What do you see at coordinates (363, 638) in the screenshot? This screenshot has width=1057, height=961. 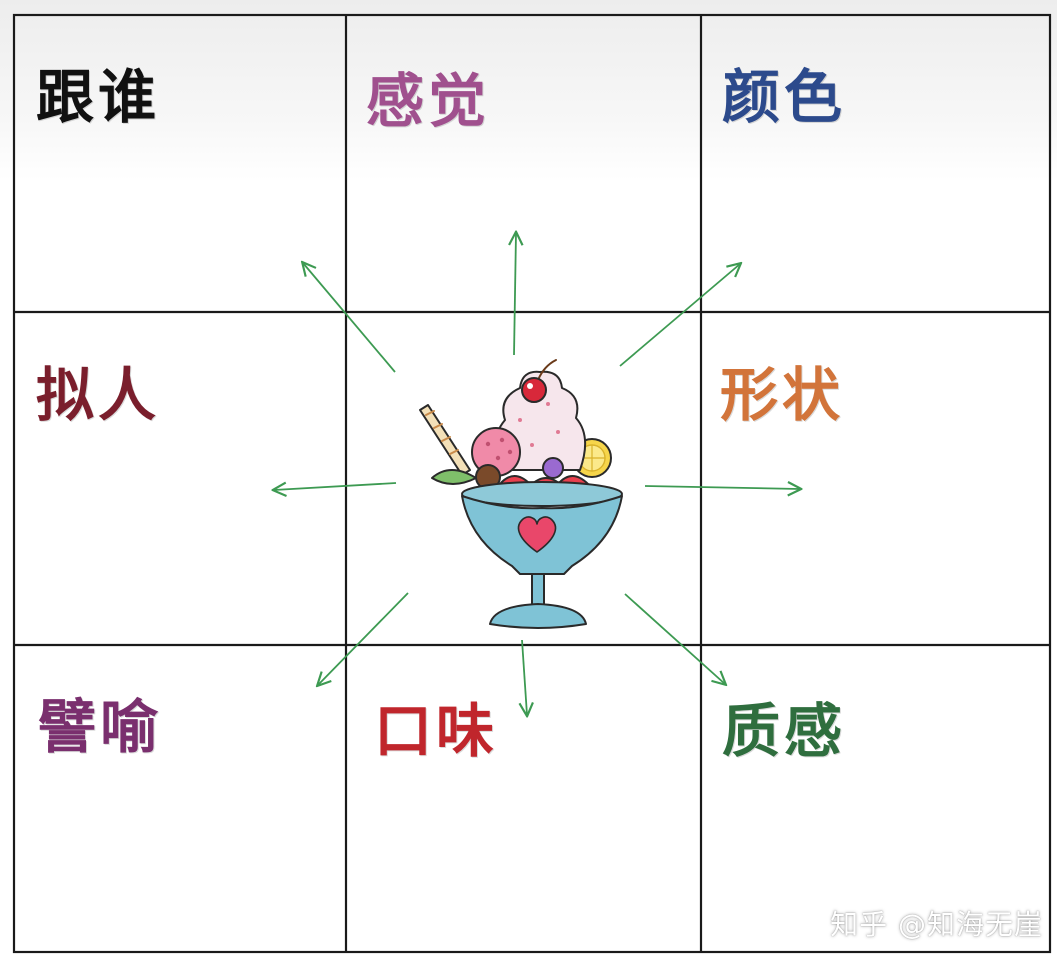 I see `arrow-to-metaphor` at bounding box center [363, 638].